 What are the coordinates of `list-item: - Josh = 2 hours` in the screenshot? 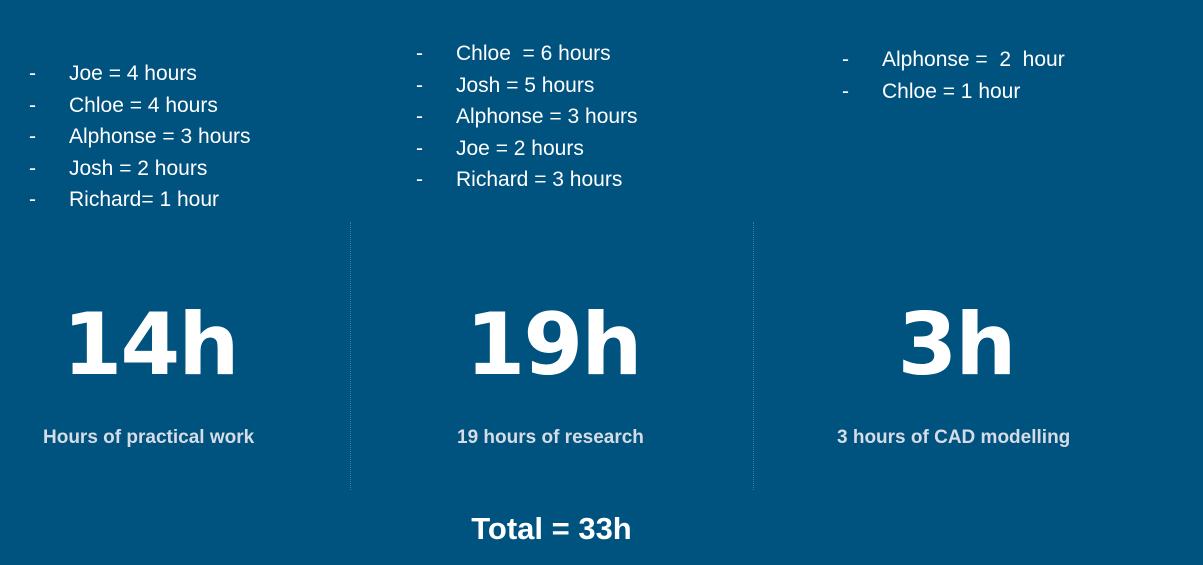 It's located at (140, 169).